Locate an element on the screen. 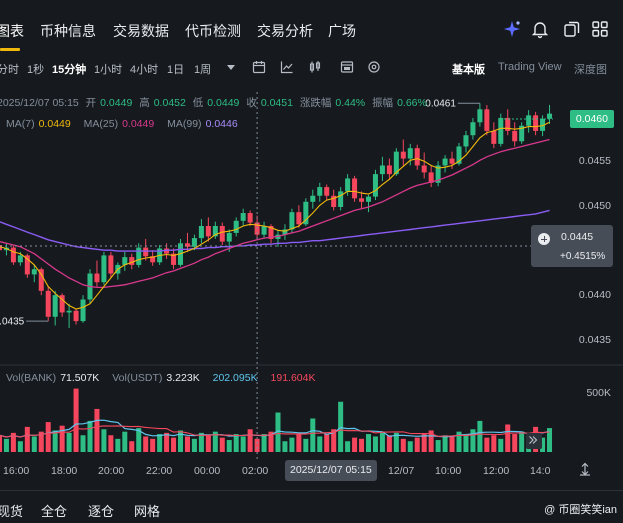 The image size is (623, 523). vol-usdt-value: 3.223K is located at coordinates (183, 378).